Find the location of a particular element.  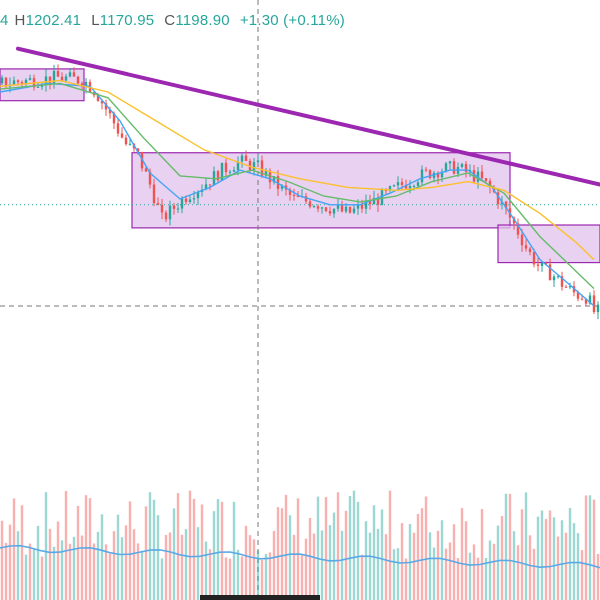

close-value: 1198.90 is located at coordinates (202, 20).